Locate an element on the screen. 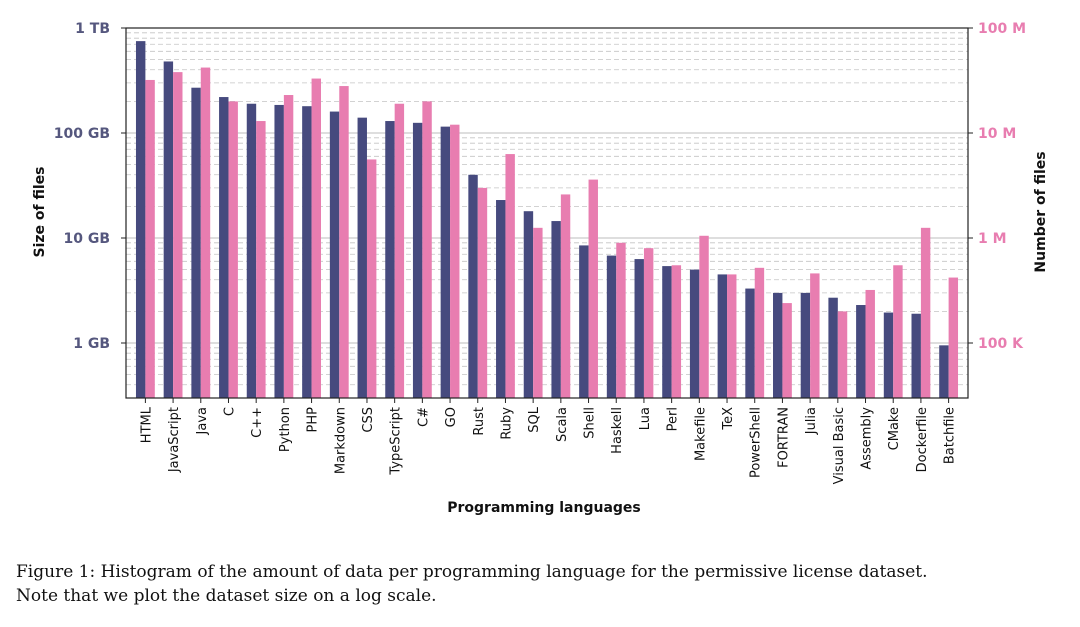 This screenshot has width=1080, height=627. x-tick-label: Makefile is located at coordinates (700, 434).